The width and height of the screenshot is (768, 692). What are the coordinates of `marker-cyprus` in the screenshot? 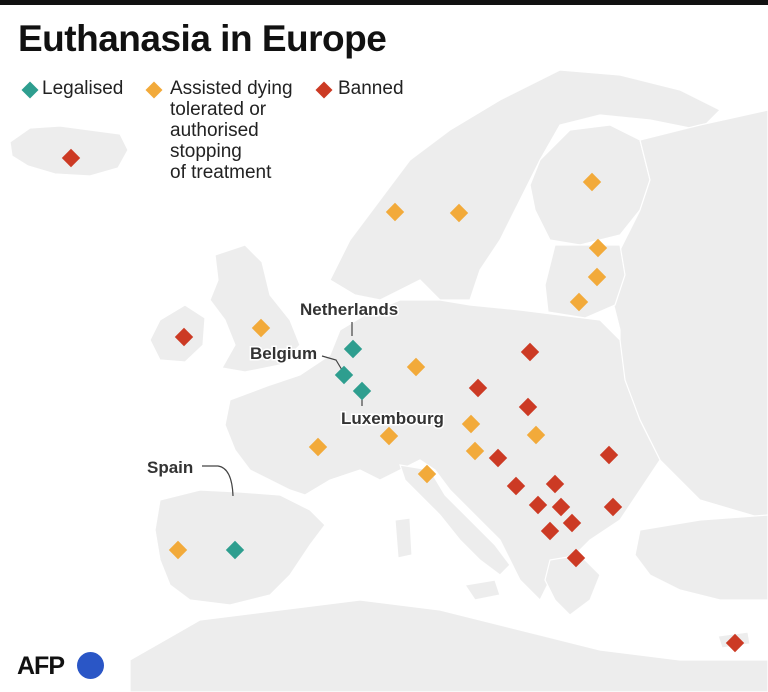 It's located at (735, 643).